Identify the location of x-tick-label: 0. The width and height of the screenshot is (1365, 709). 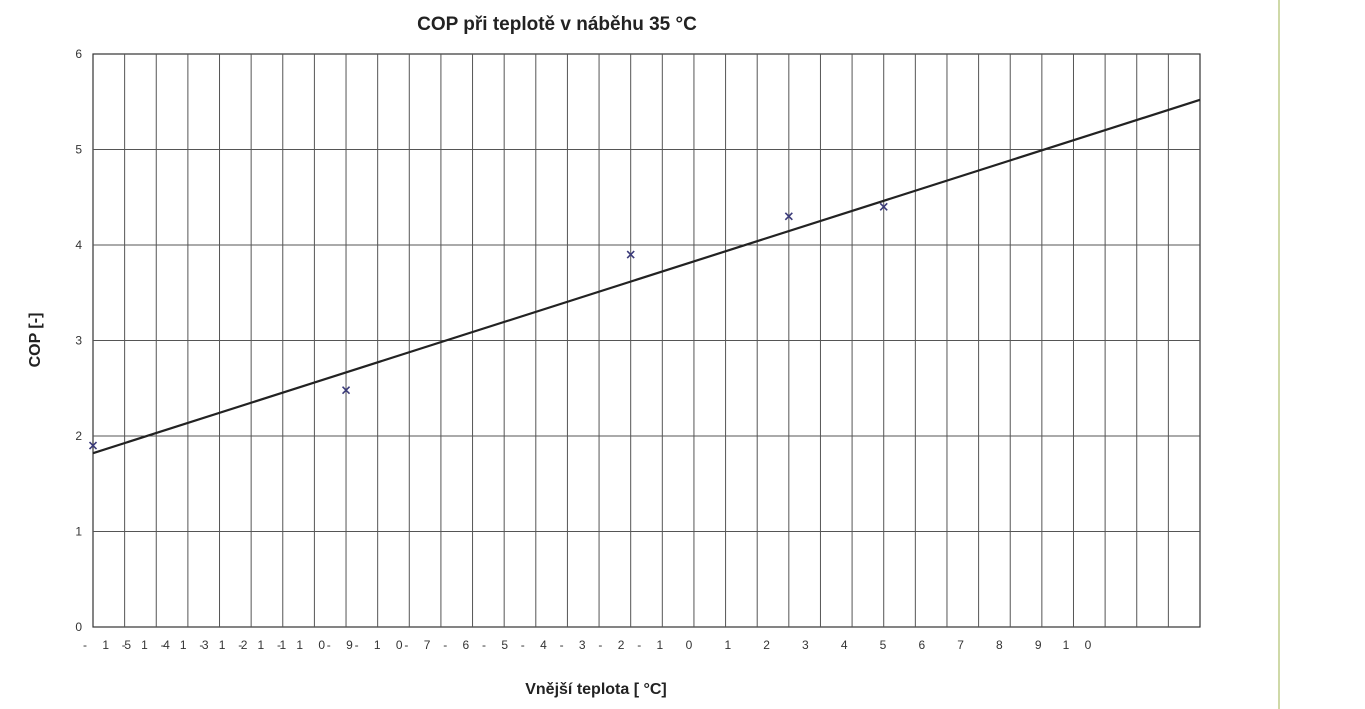
(692, 645).